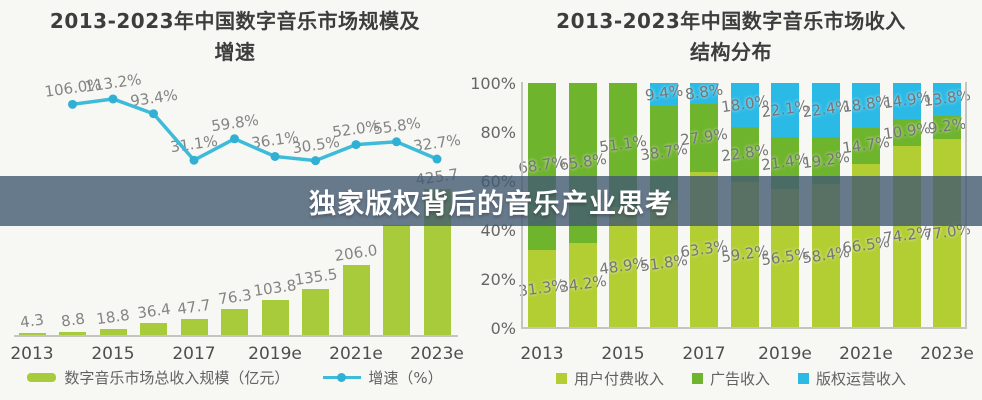 The image size is (982, 400). I want to click on right-y-tick-20%: 20%, so click(498, 279).